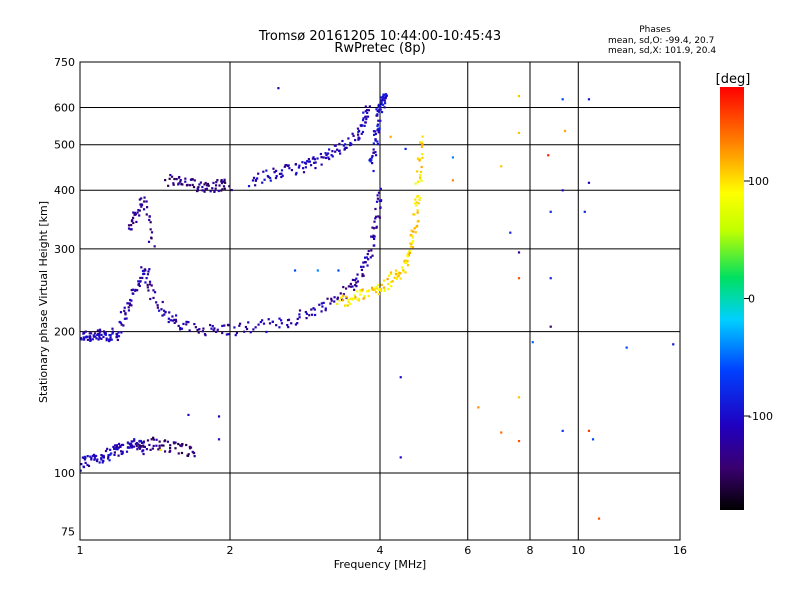 Image resolution: width=800 pixels, height=600 pixels. What do you see at coordinates (662, 51) in the screenshot?
I see `stats-x-line: mean, sd,X: 101.9, 20.4` at bounding box center [662, 51].